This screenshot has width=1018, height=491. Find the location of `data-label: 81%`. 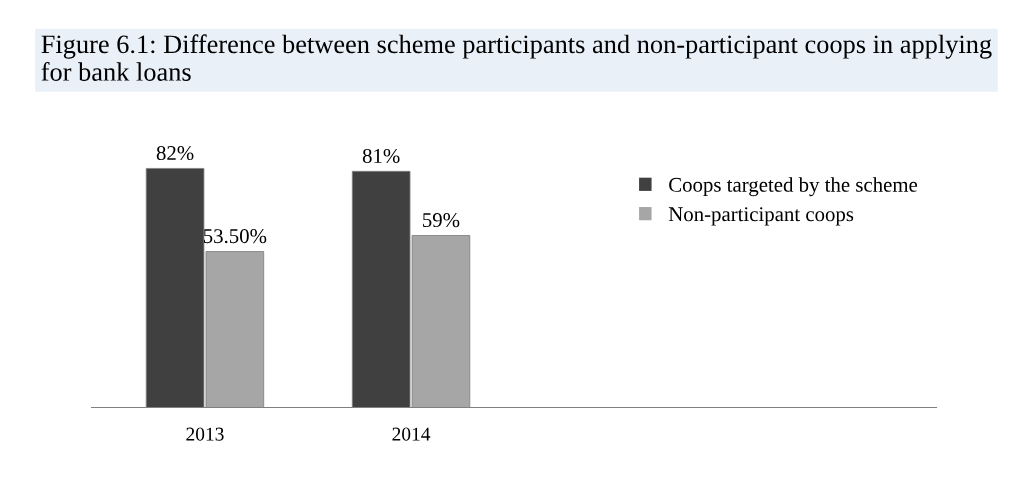

data-label: 81% is located at coordinates (381, 156).